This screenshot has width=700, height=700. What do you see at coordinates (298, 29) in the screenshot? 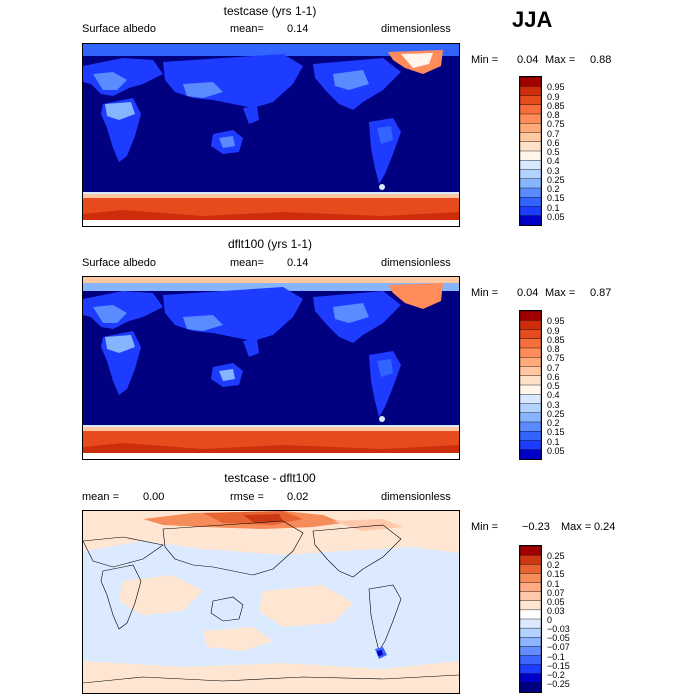
I see `panel-1-mean-value: 0.14` at bounding box center [298, 29].